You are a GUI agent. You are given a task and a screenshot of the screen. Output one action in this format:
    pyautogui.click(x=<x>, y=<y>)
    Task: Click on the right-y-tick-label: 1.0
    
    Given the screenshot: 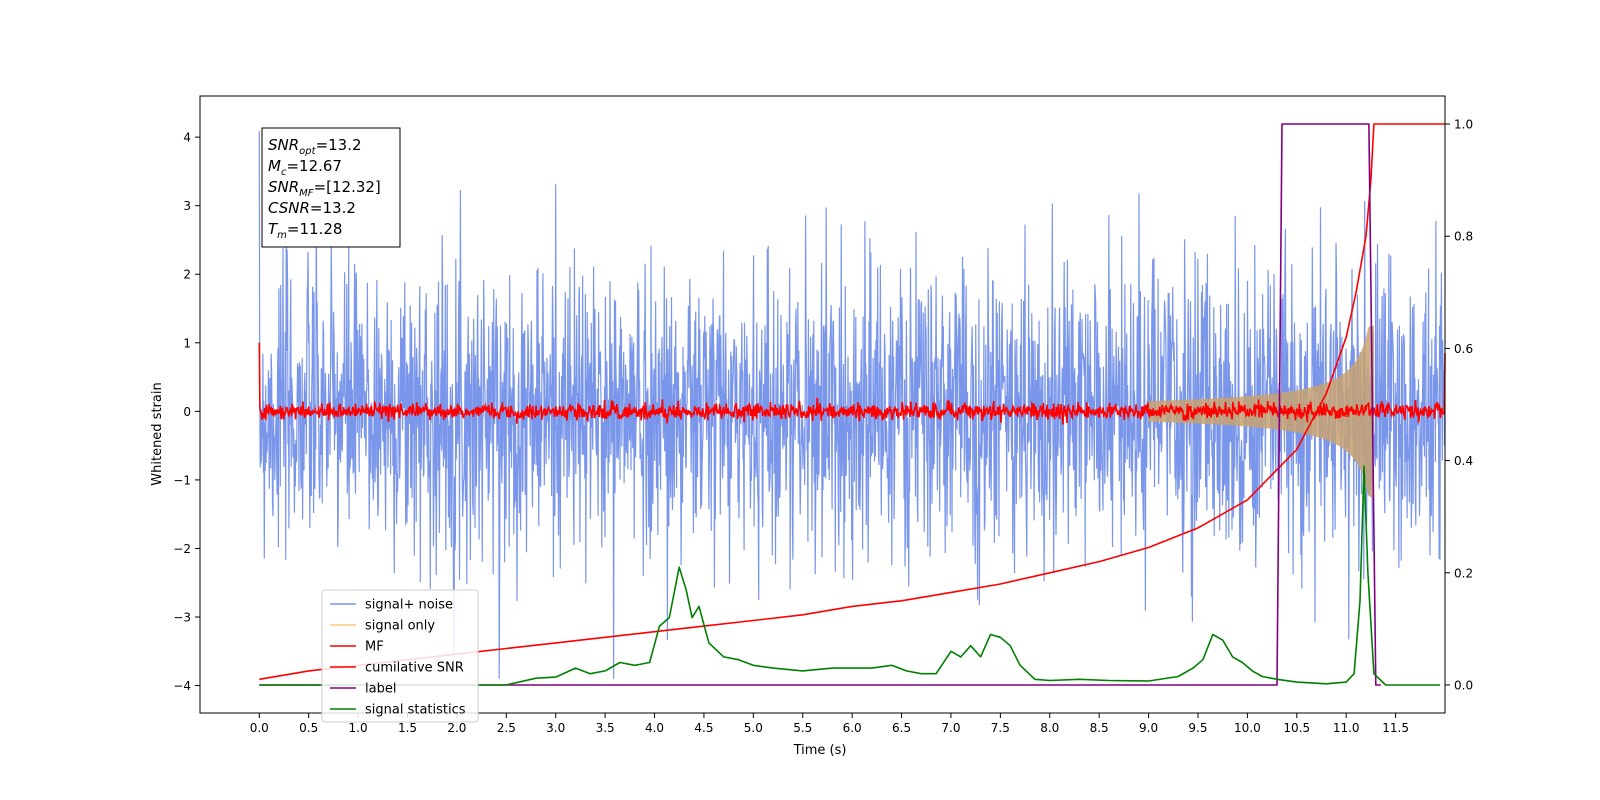 What is the action you would take?
    pyautogui.click(x=1463, y=125)
    